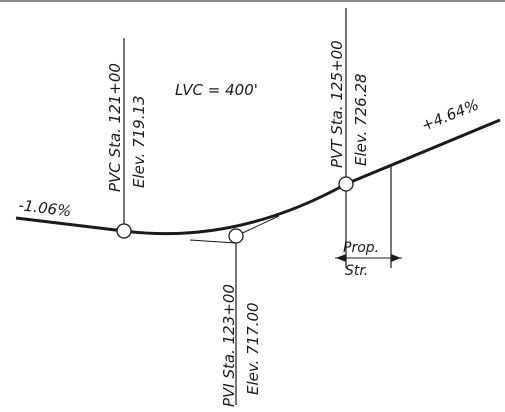 The image size is (505, 412). Describe the element at coordinates (361, 248) in the screenshot. I see `structure-label-line1: Prop.` at that location.